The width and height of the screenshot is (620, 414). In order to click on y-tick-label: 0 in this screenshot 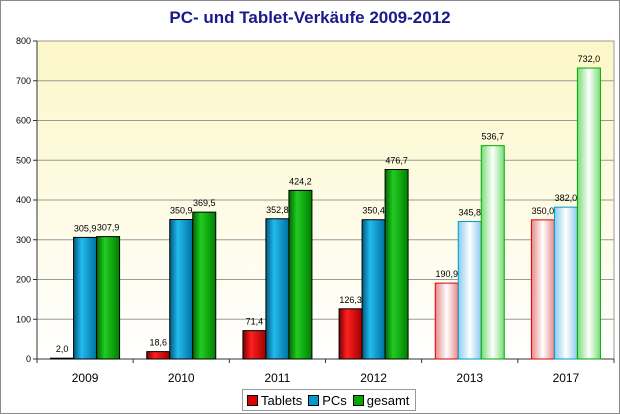, I will do `click(28, 359)`.